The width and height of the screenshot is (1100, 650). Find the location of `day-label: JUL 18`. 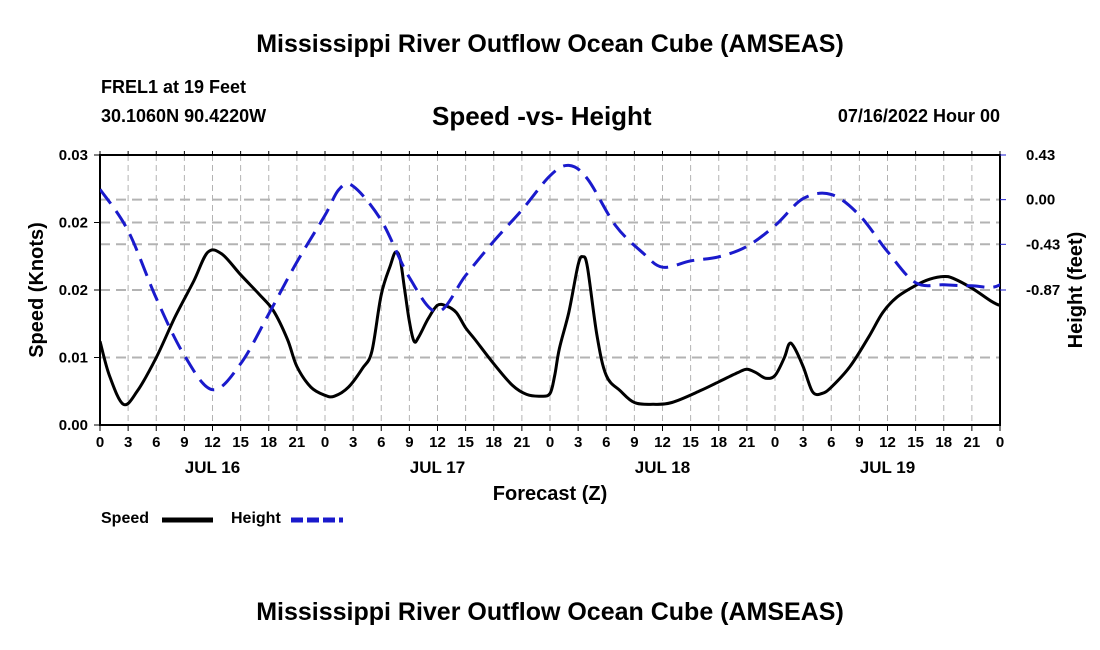

day-label: JUL 18 is located at coordinates (662, 467).